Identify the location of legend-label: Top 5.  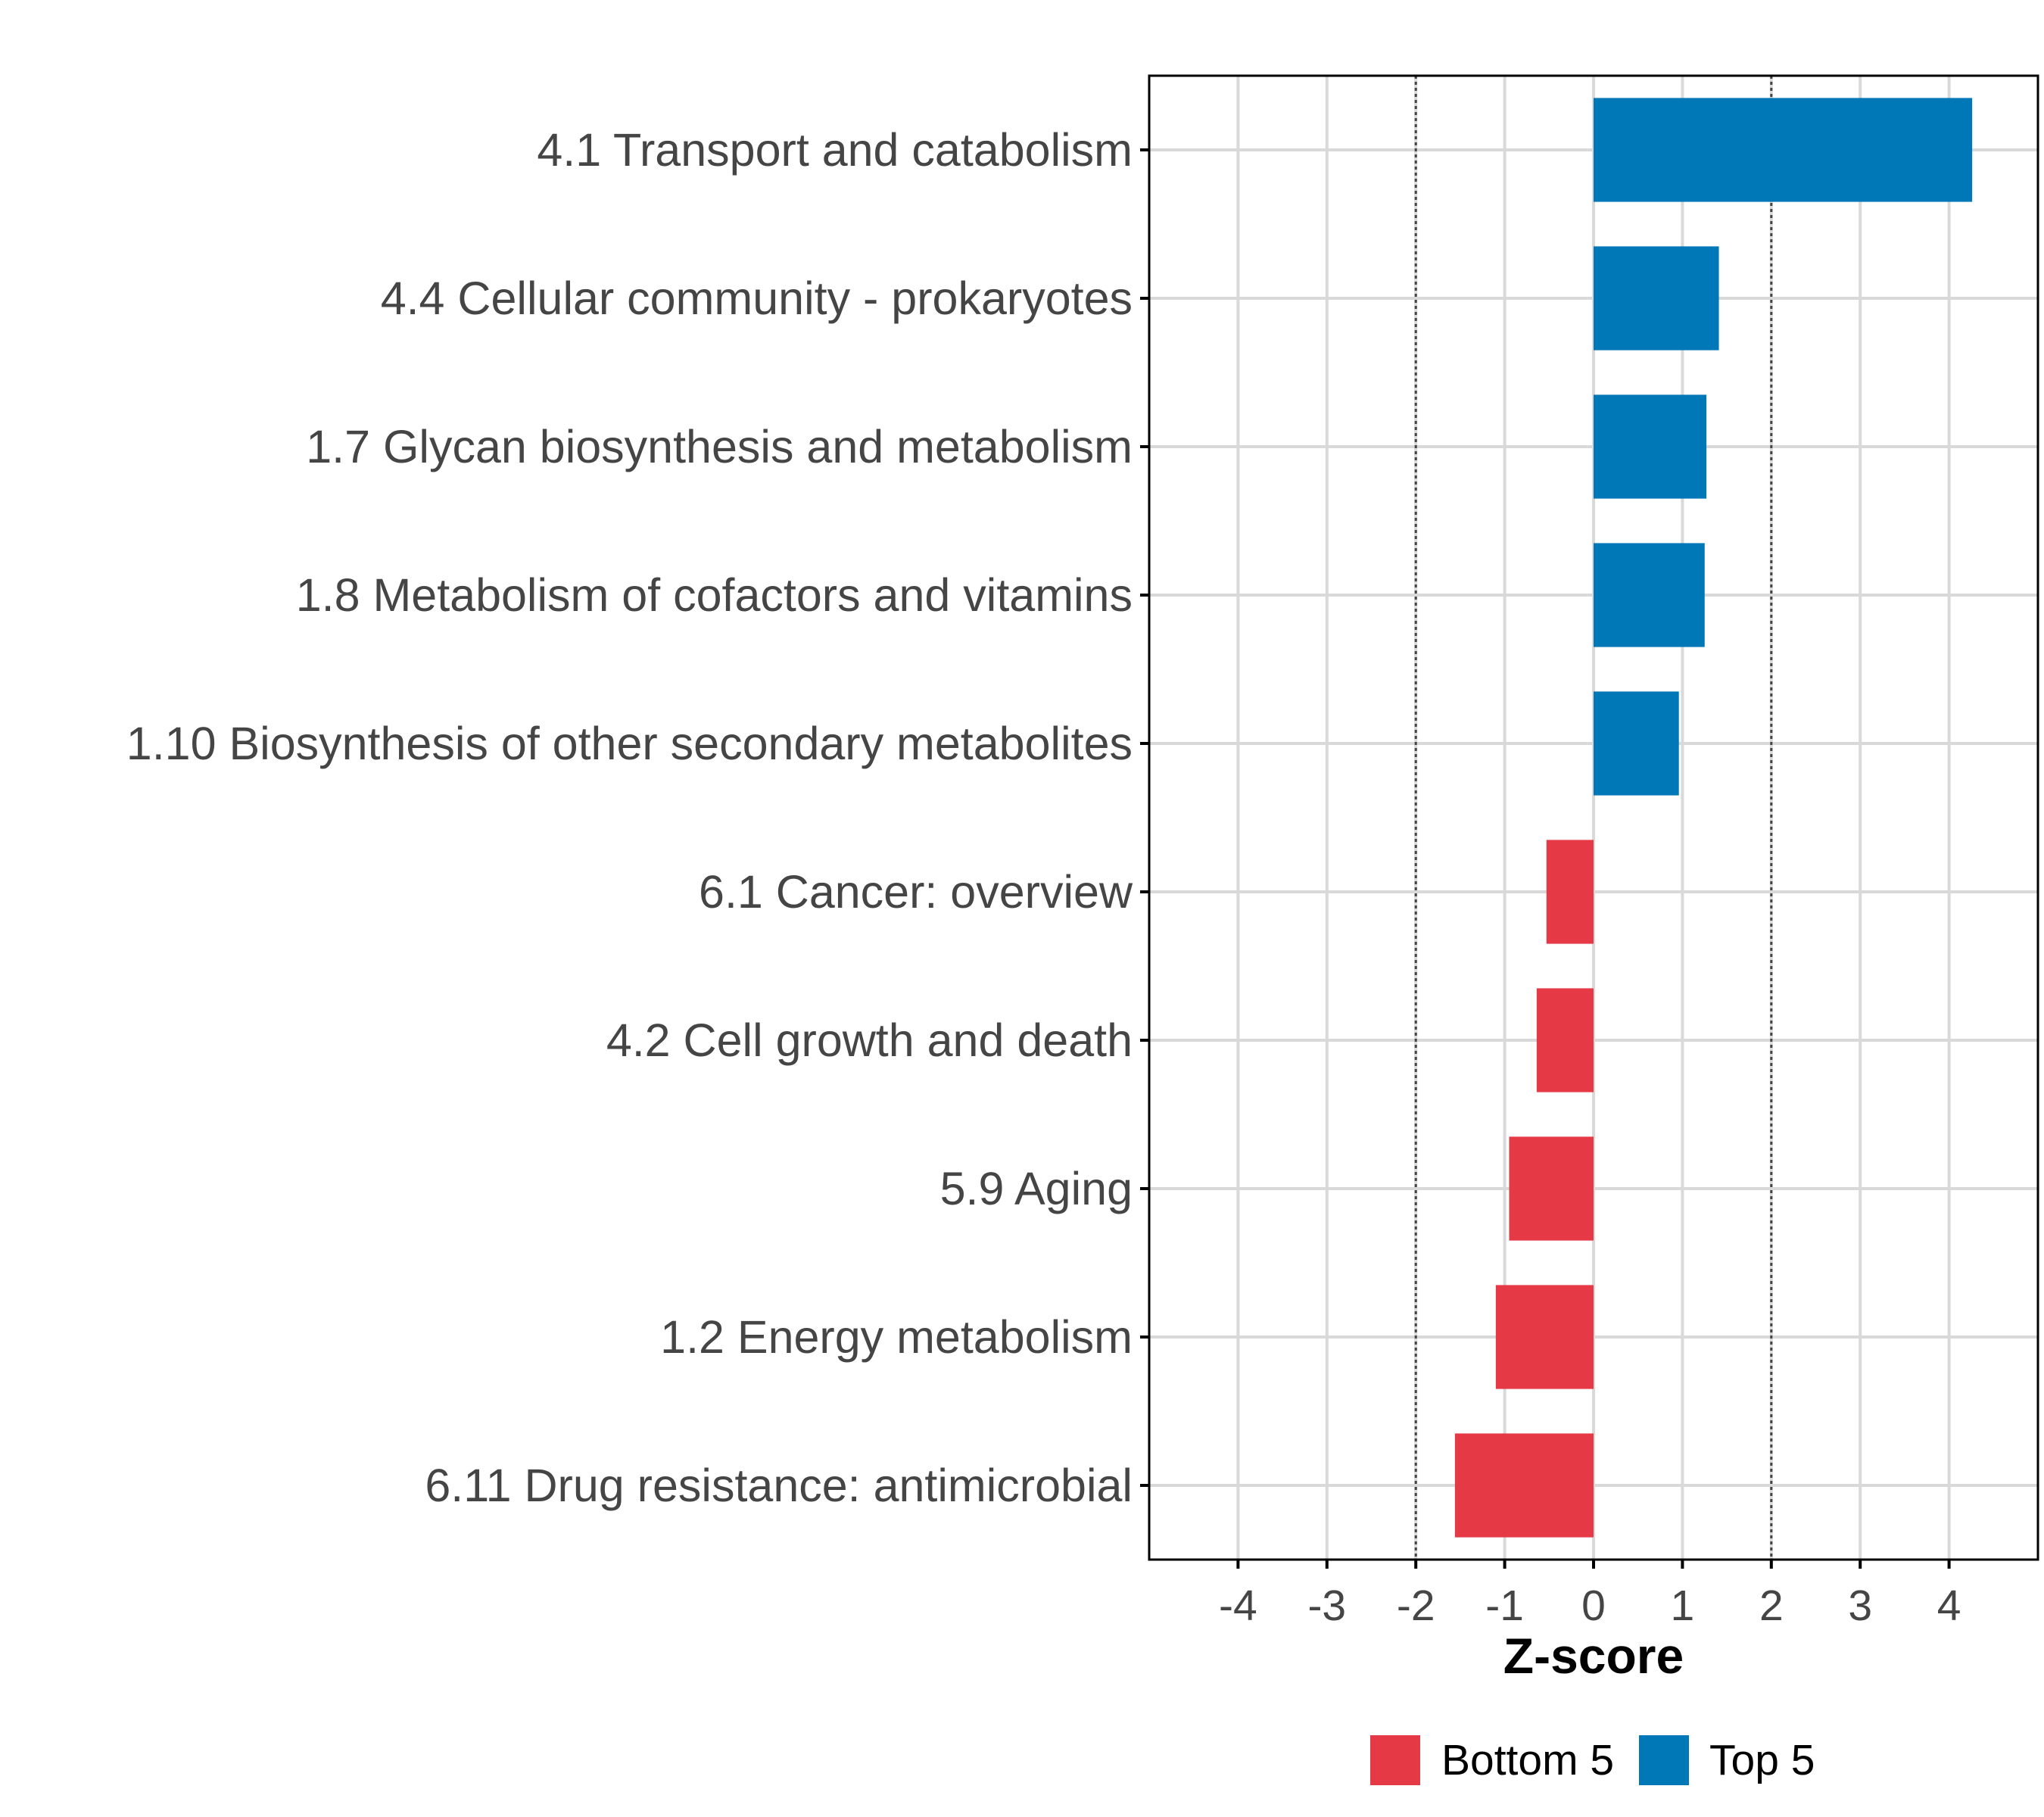
(1762, 1760).